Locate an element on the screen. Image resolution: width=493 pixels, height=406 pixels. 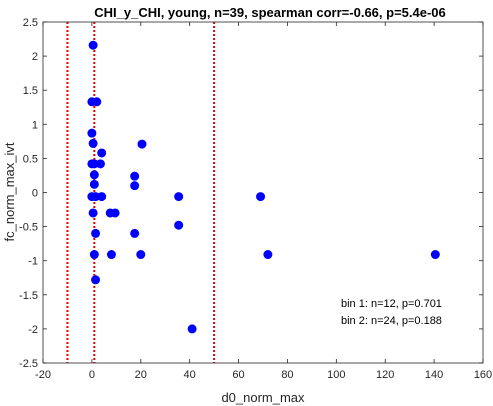
x-tick-label-0: -20 is located at coordinates (43, 375).